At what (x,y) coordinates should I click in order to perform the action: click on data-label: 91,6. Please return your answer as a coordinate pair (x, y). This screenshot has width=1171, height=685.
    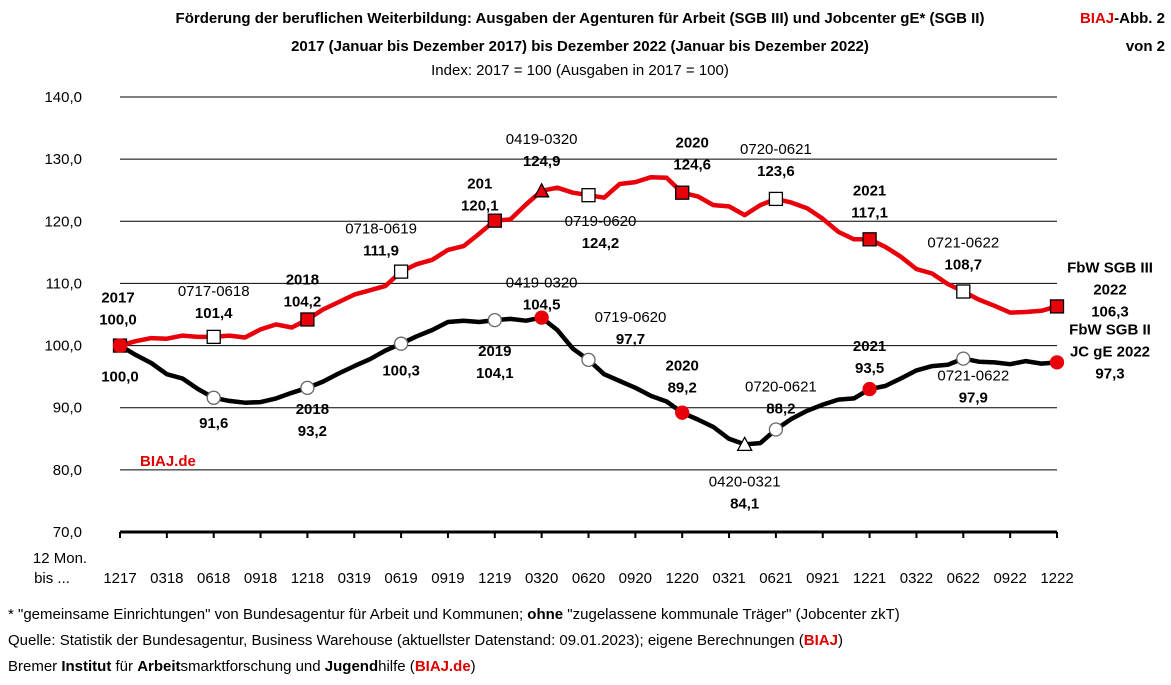
    Looking at the image, I should click on (213, 423).